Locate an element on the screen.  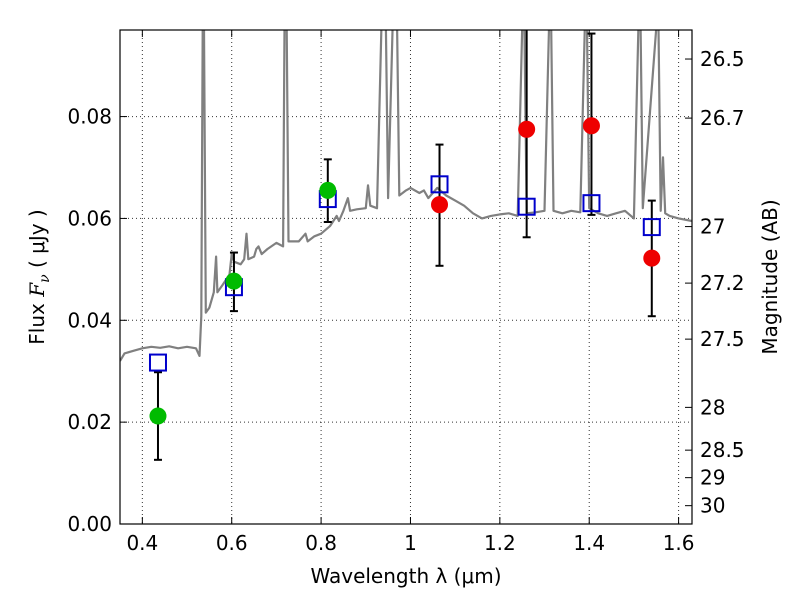
y-tick-label: 0.04 is located at coordinates (89, 320).